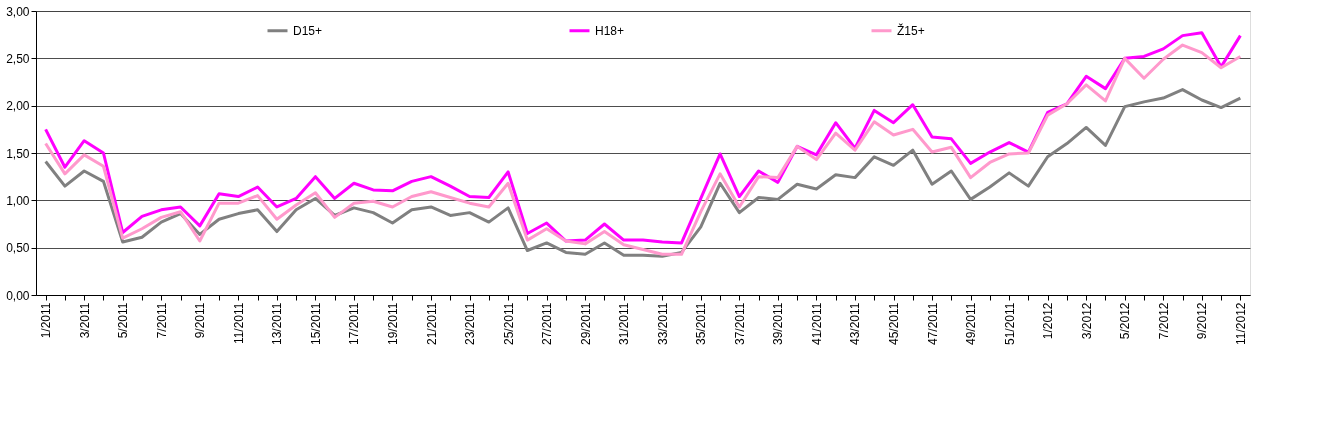 This screenshot has width=1319, height=434. What do you see at coordinates (894, 323) in the screenshot?
I see `x-tick-label: 45/2011` at bounding box center [894, 323].